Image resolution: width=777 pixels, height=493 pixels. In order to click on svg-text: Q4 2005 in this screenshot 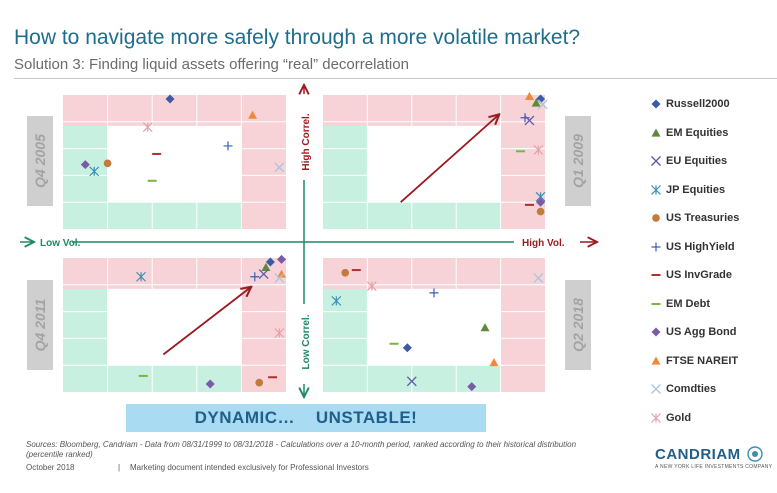, I will do `click(40, 161)`.